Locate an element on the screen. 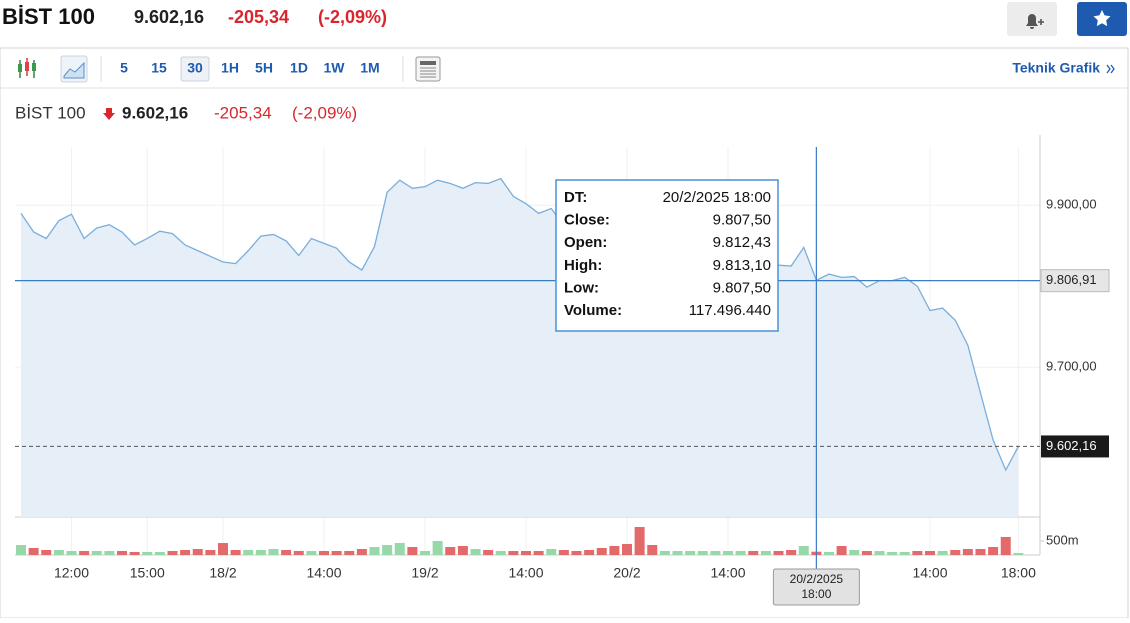 This screenshot has width=1130, height=623. star-icon is located at coordinates (1102, 18).